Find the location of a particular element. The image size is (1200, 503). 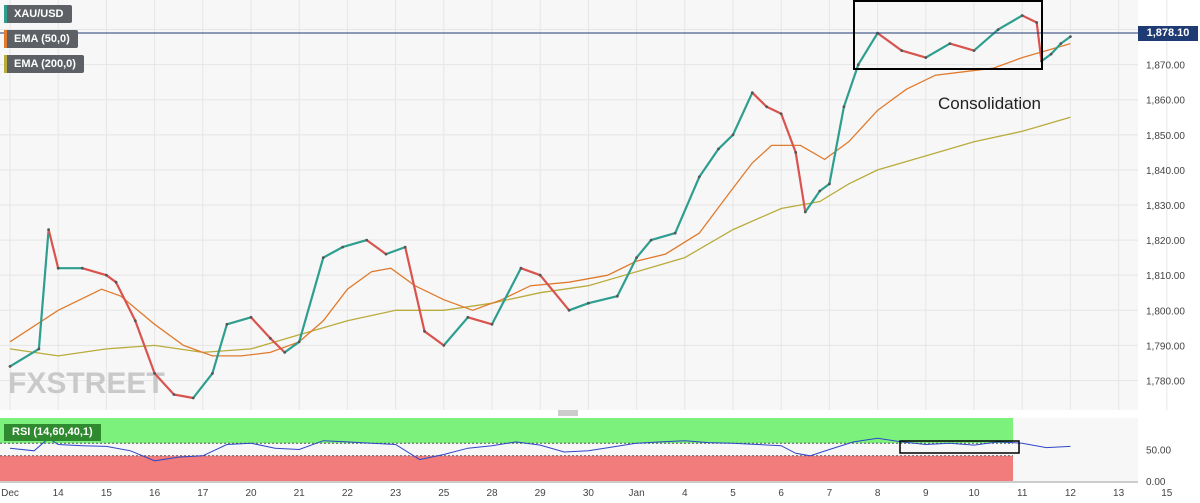

legend-ema50-label: EMA (50,0) is located at coordinates (42, 39).